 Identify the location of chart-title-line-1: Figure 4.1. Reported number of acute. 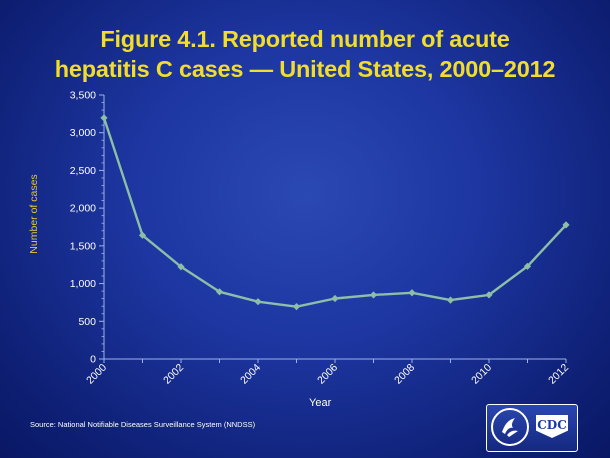
(305, 39).